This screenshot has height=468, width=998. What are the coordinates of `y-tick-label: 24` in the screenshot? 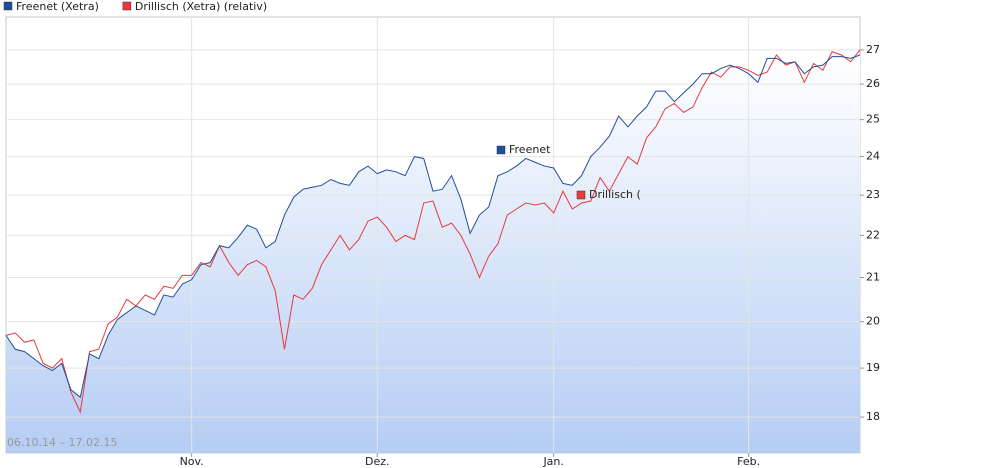 It's located at (873, 156).